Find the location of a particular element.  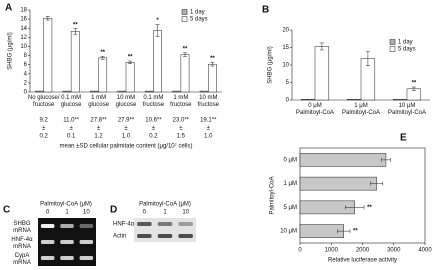

y-tick-label: 10 is located at coordinates (285, 66).